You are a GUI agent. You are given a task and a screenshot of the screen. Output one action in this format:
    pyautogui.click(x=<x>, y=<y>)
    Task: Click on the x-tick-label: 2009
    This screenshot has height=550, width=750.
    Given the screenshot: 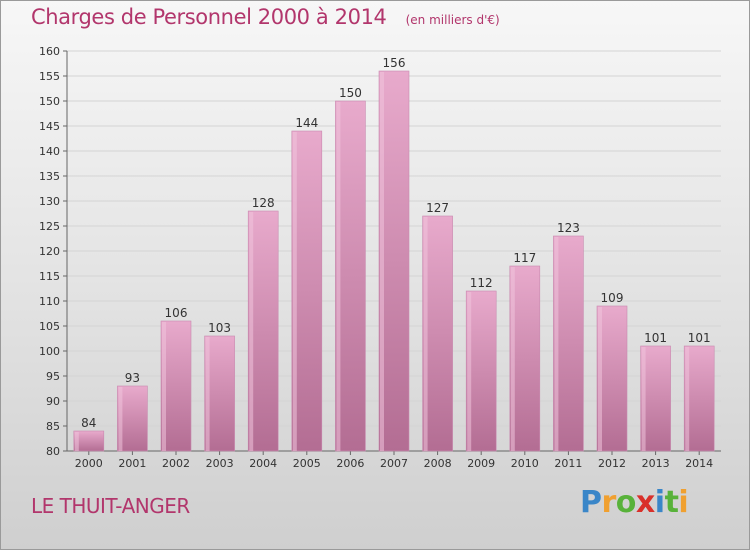 What is the action you would take?
    pyautogui.click(x=481, y=463)
    